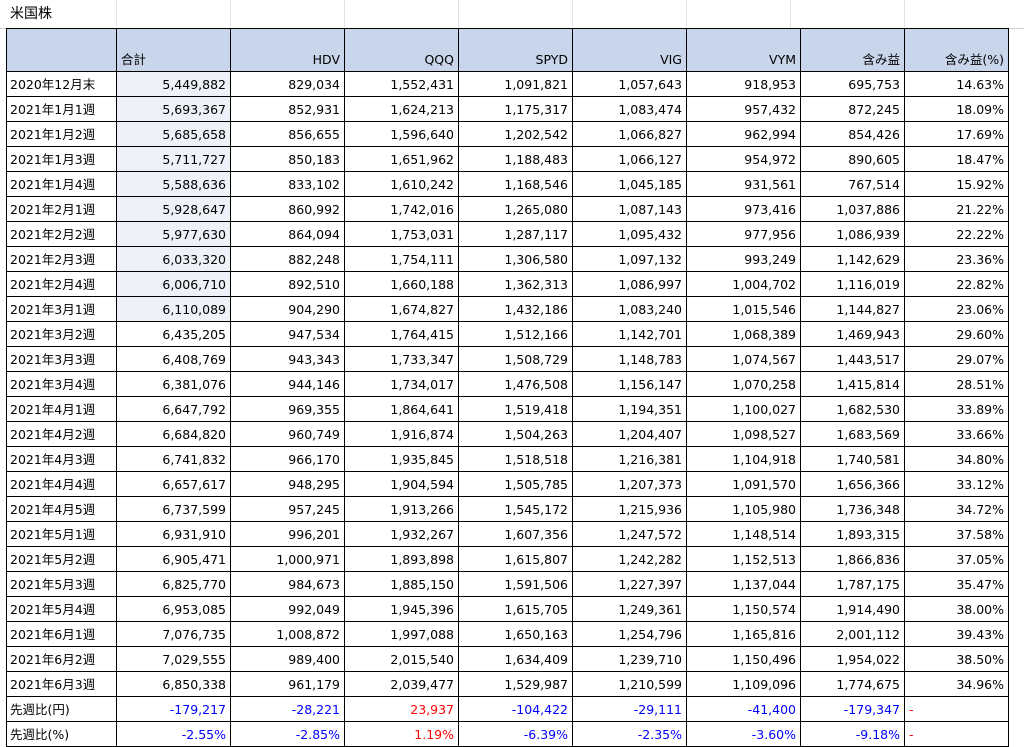 This screenshot has height=747, width=1024. Describe the element at coordinates (173, 434) in the screenshot. I see `cell-total: 6,684,820` at that location.